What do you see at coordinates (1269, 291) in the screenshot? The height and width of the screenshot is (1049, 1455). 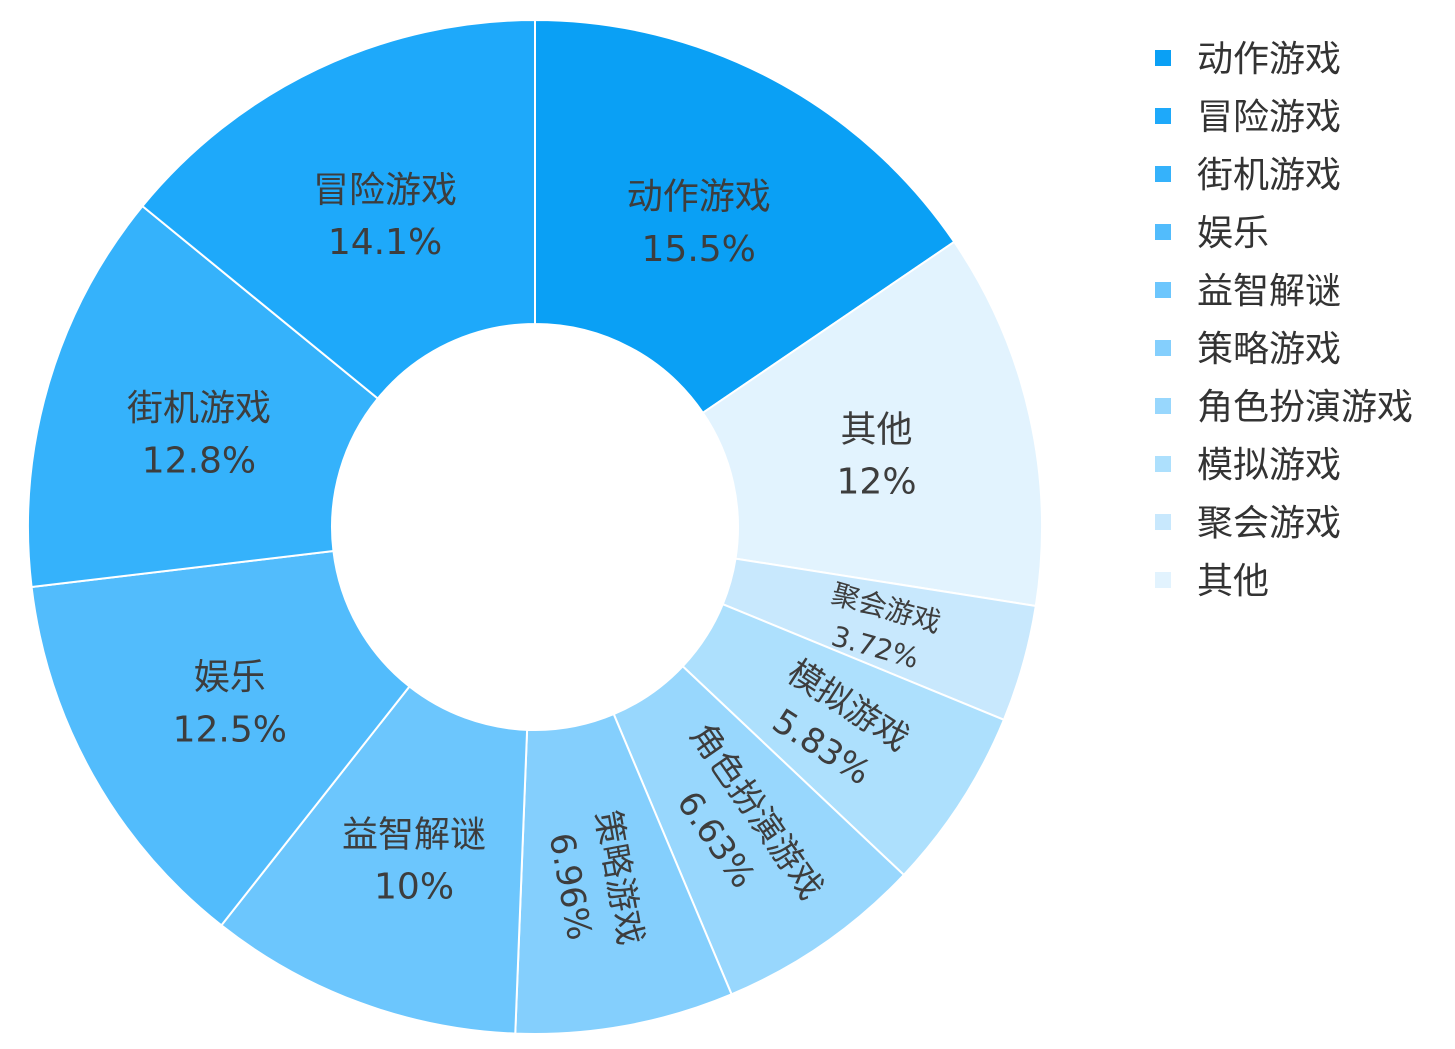 I see `legend-label: 益智解谜` at bounding box center [1269, 291].